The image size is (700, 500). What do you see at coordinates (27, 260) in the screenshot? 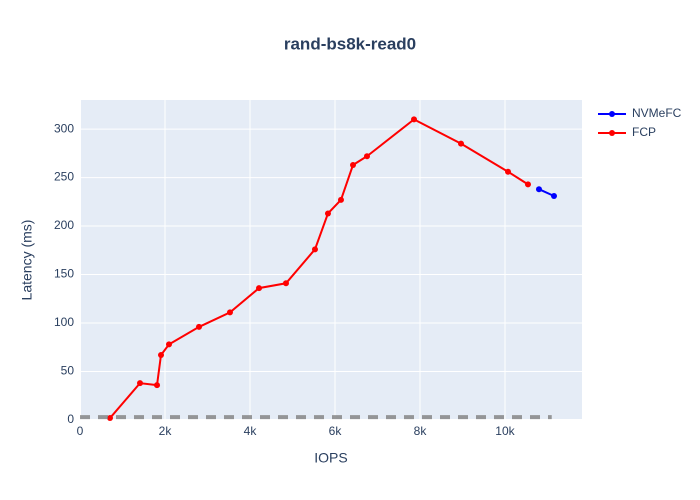
I see `y-axis-title: Latency (ms)` at bounding box center [27, 260].